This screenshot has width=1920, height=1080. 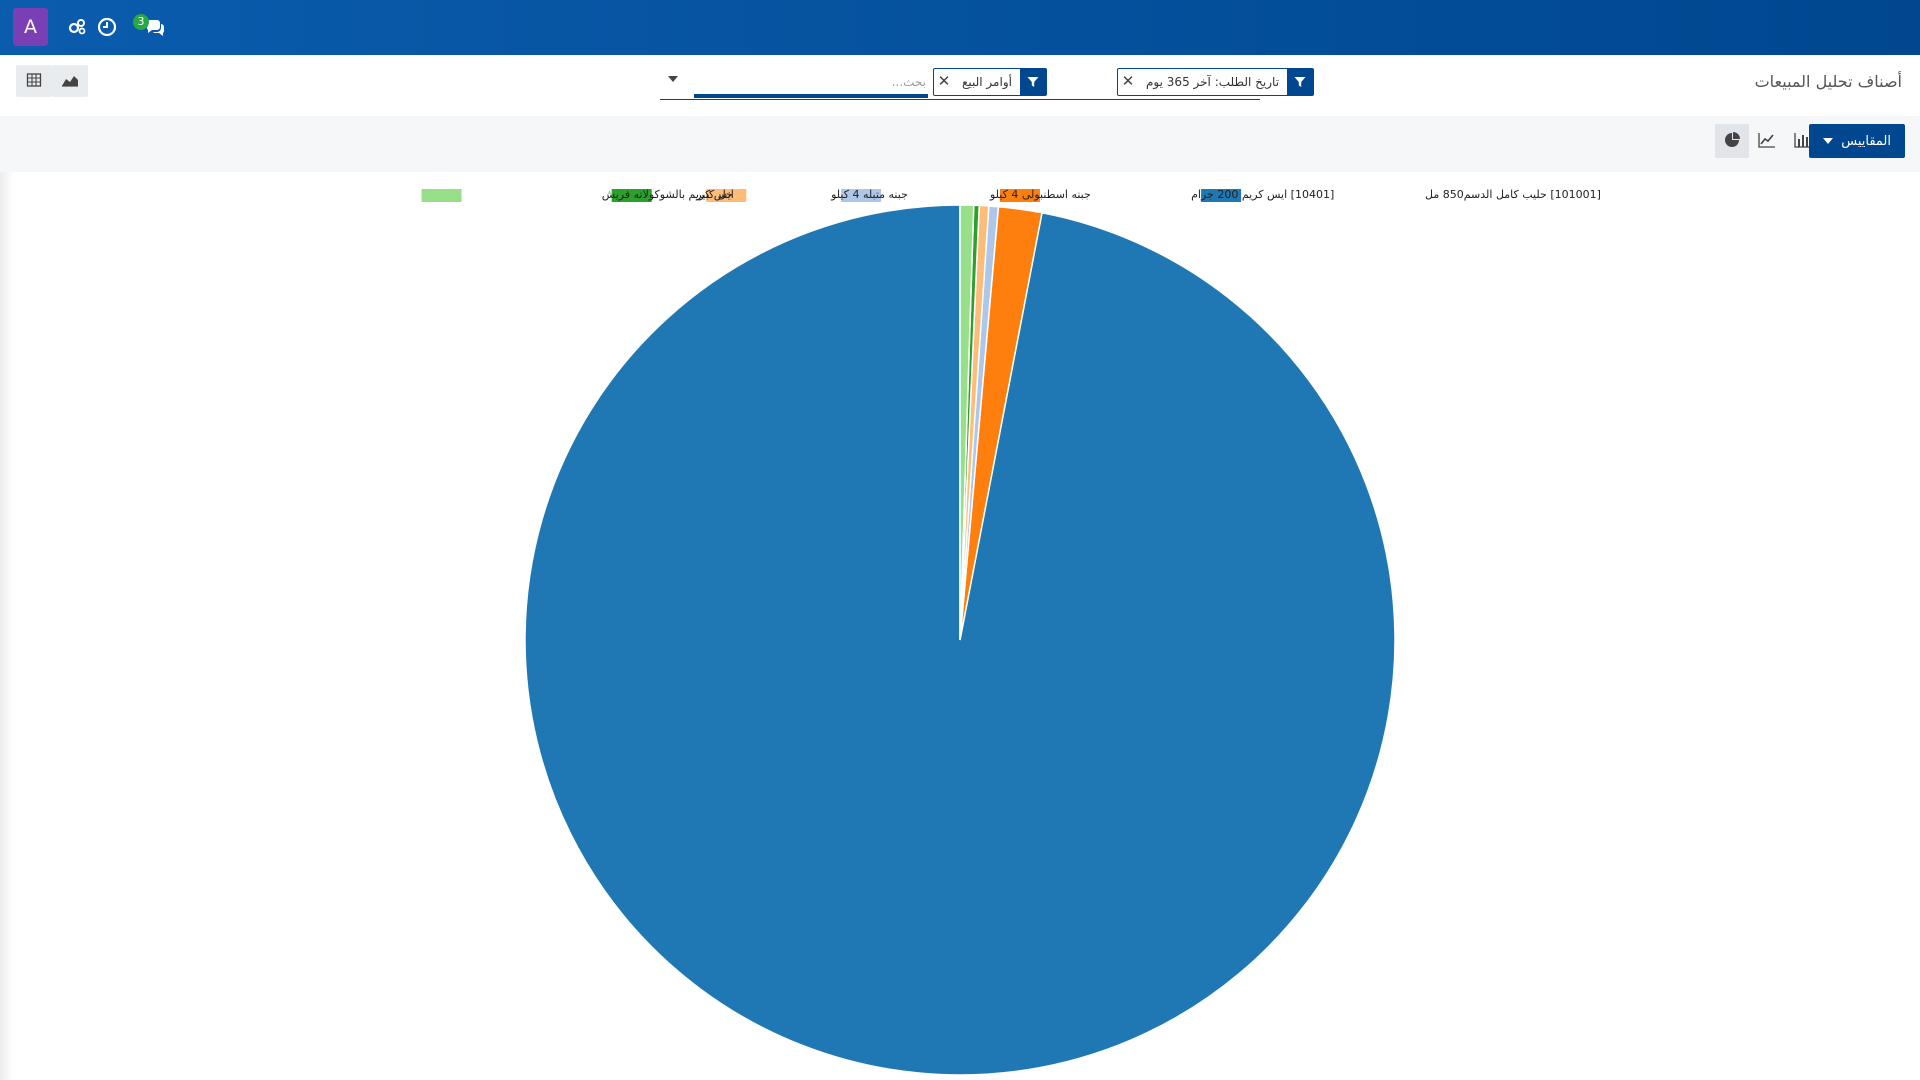 I want to click on graph-toolbar: المقاييس, so click(x=960, y=144).